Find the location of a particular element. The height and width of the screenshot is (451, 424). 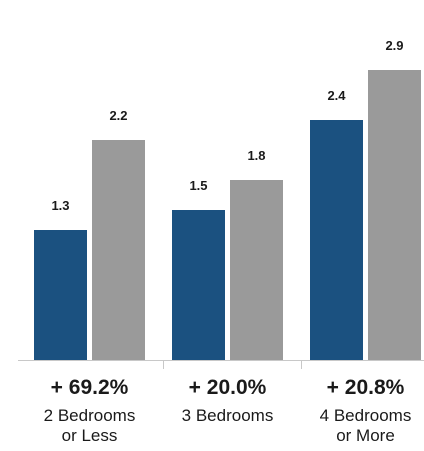

category-label: 3 Bedrooms is located at coordinates (228, 415).